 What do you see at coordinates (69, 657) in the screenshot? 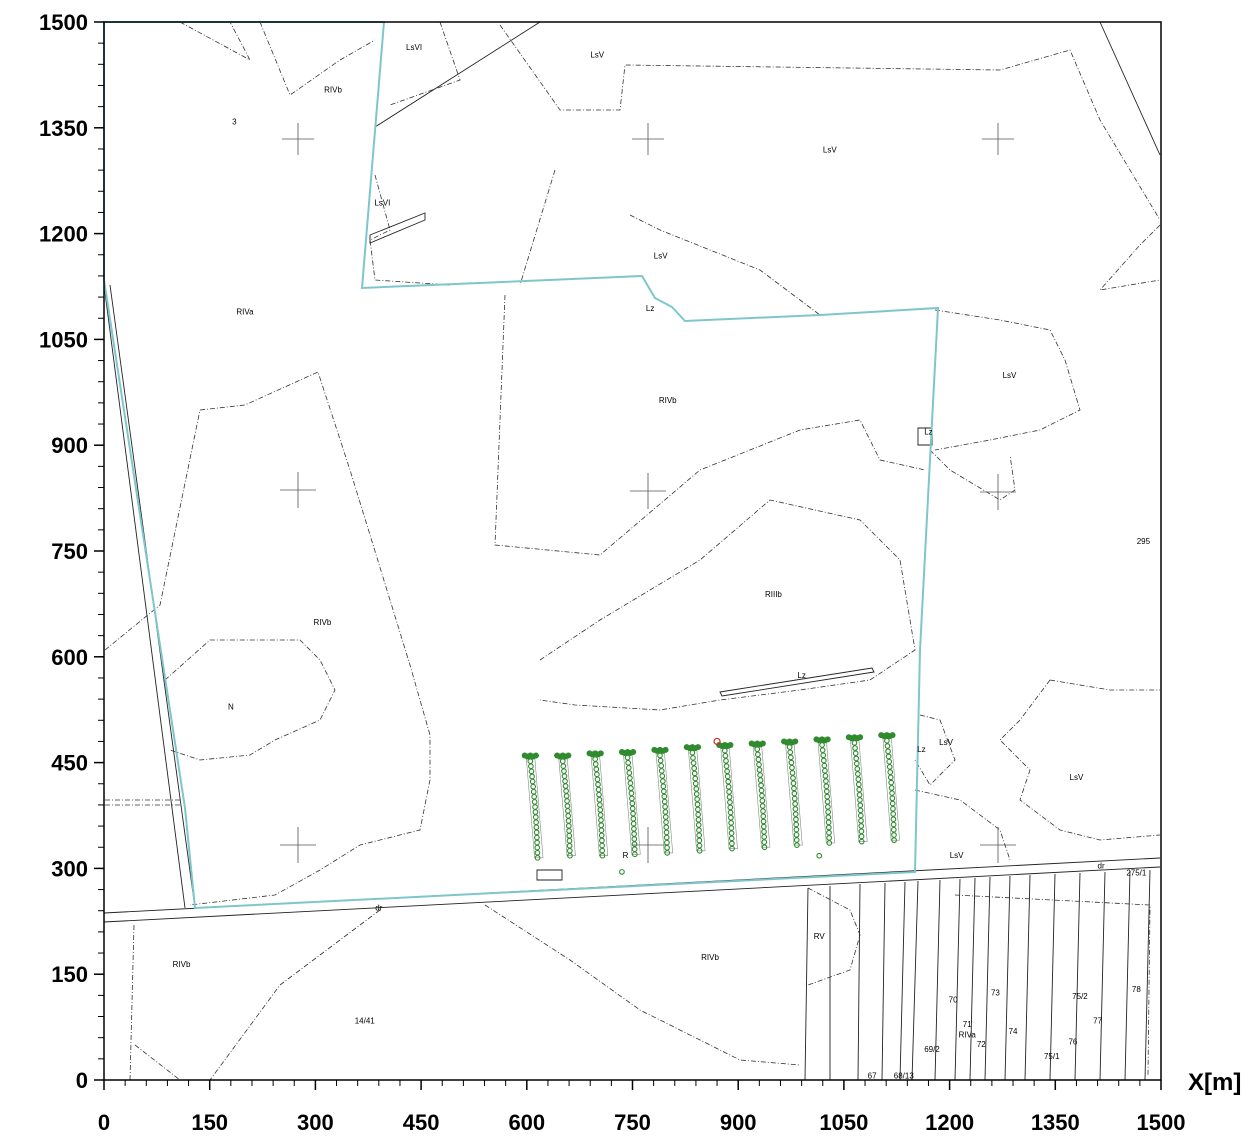
I see `y-tick-label: 600` at bounding box center [69, 657].